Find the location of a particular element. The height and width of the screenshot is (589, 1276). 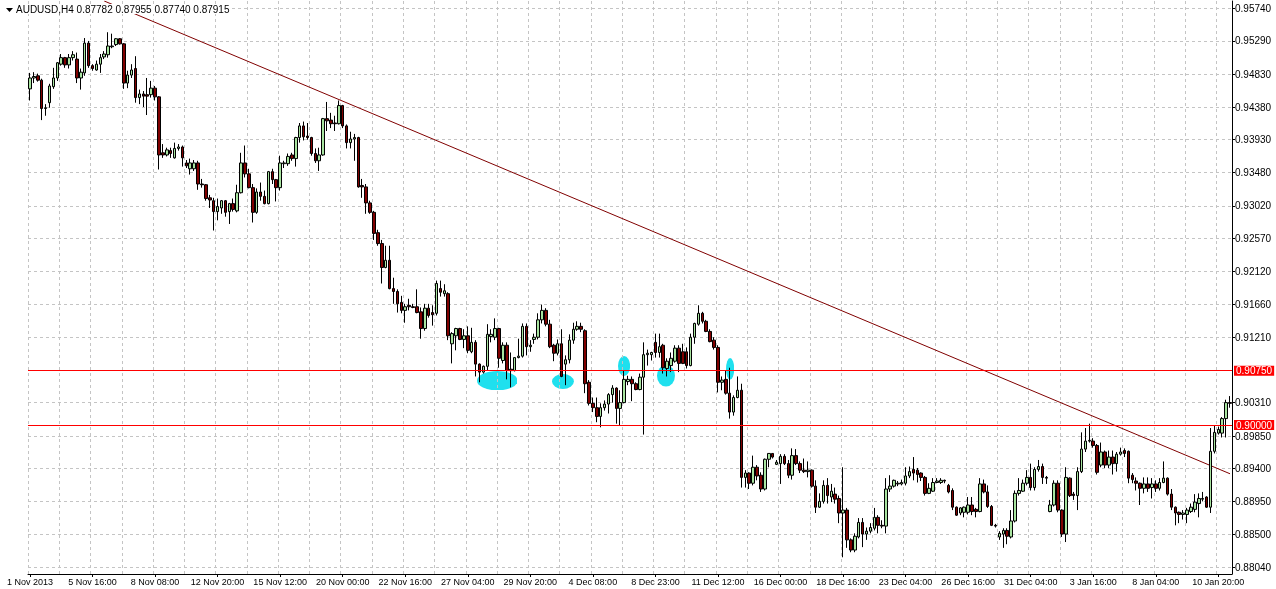

x-tick-label: 29 Nov 20:00 is located at coordinates (530, 581).